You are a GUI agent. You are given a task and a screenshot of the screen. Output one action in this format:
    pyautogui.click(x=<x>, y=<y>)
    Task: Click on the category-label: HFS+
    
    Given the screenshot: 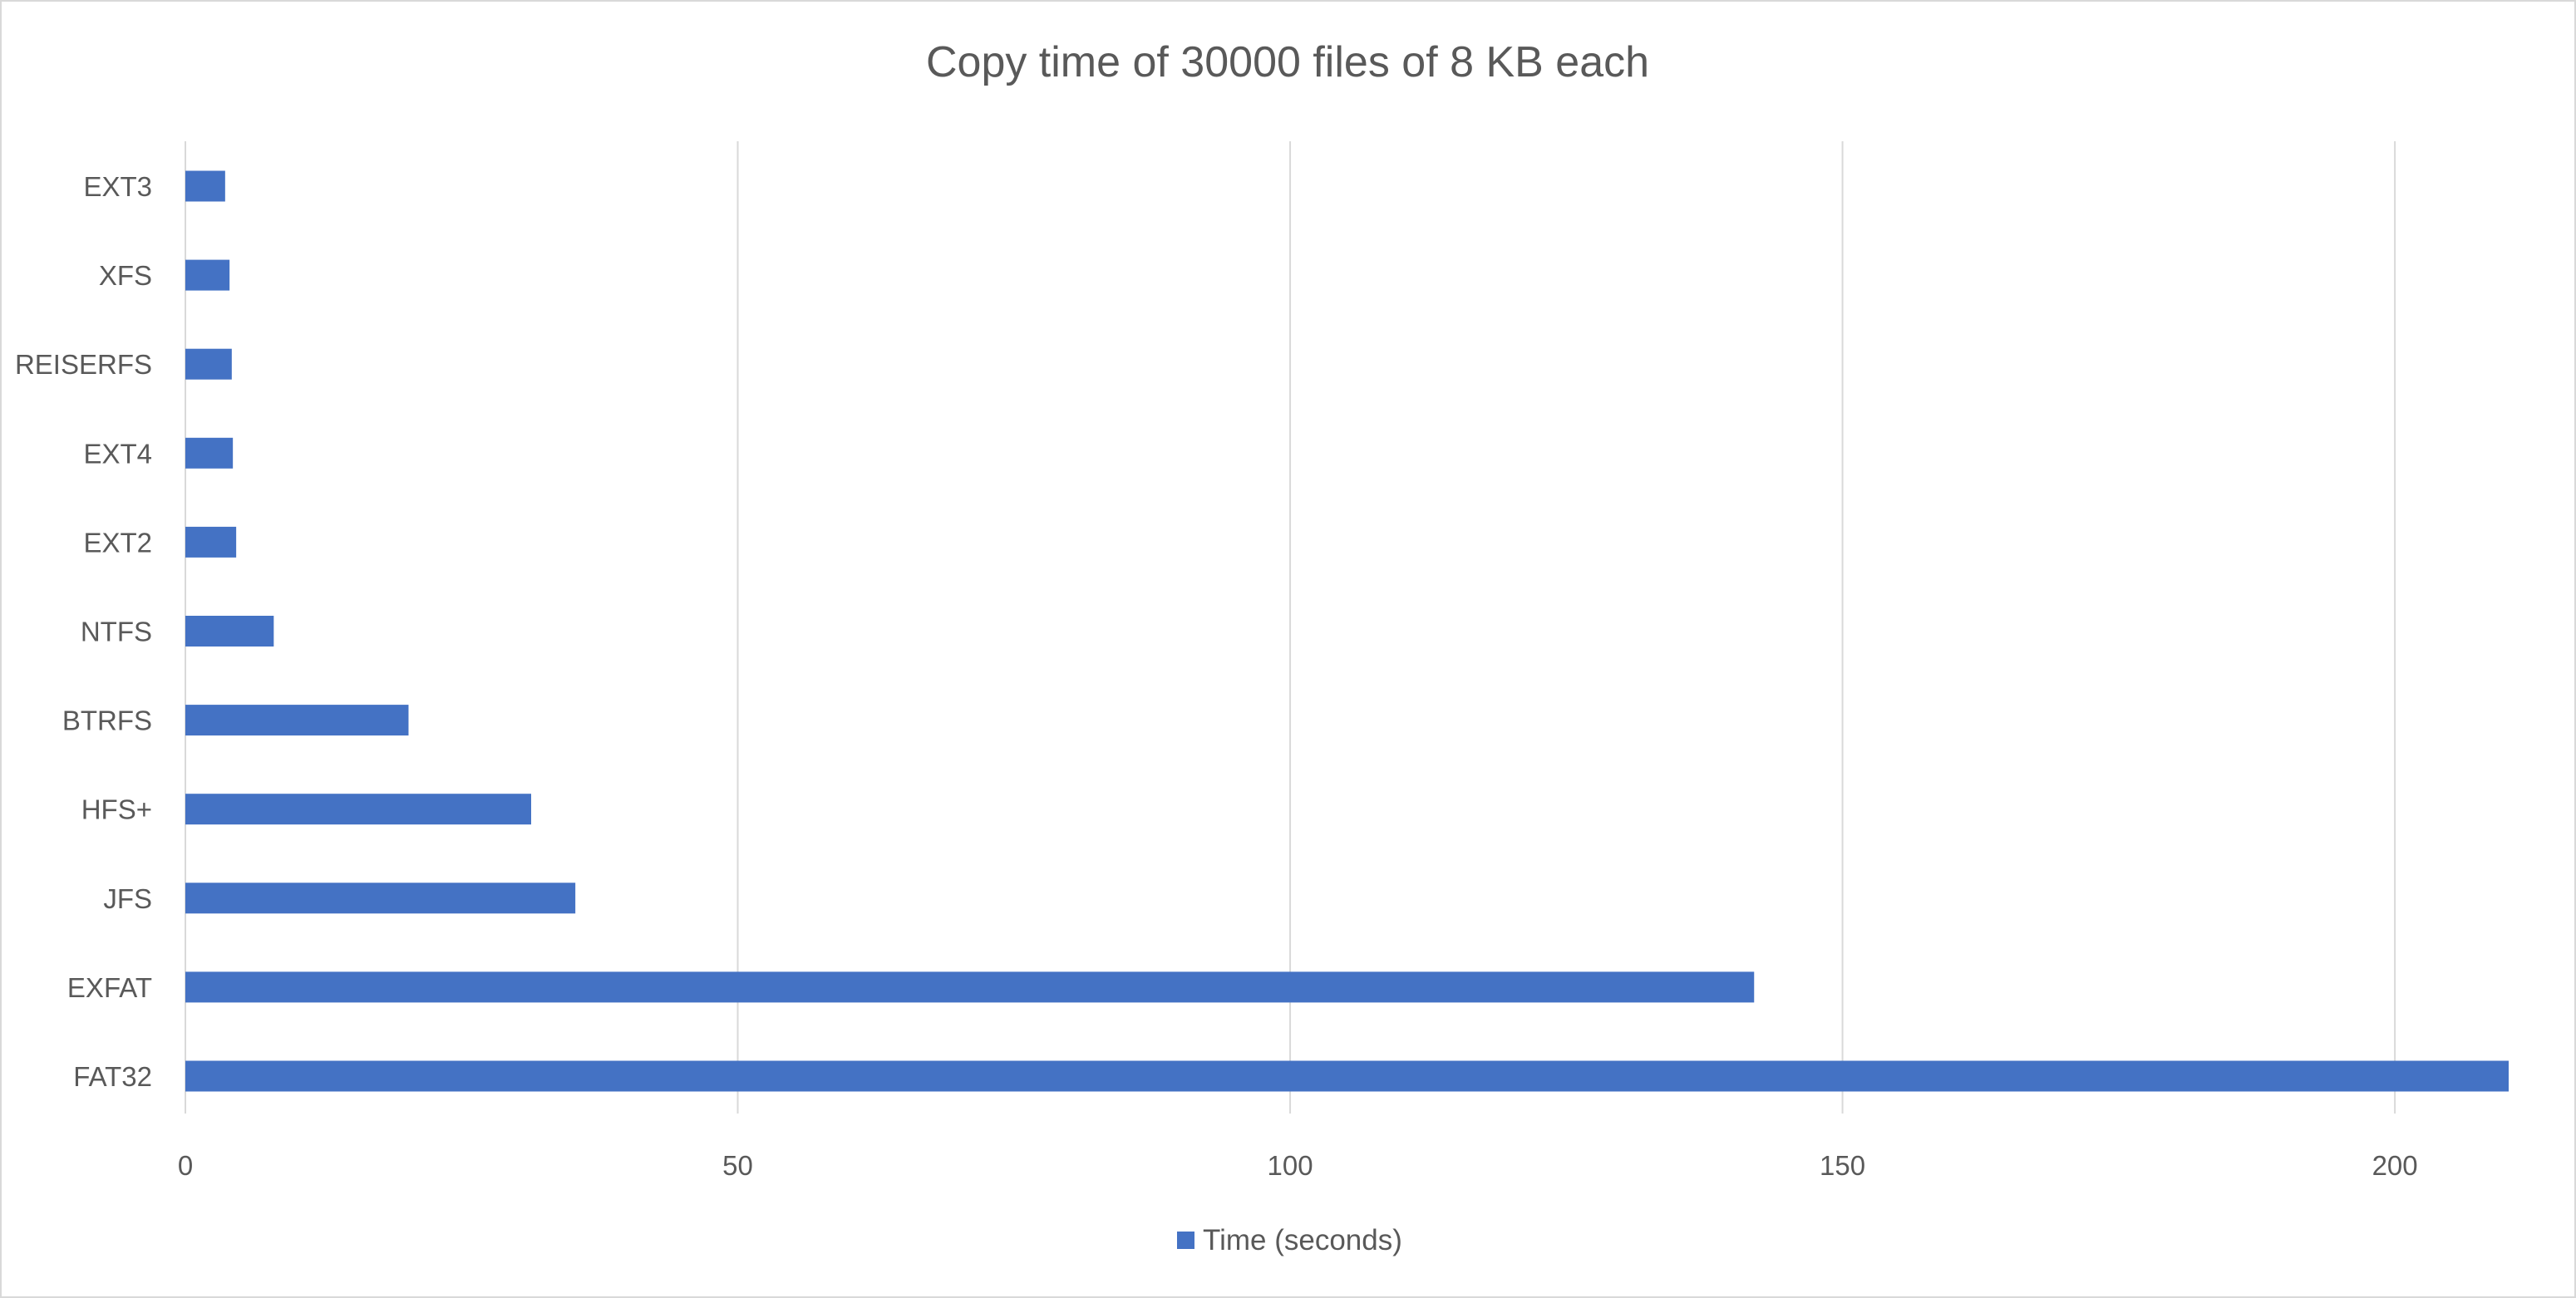 What is the action you would take?
    pyautogui.click(x=116, y=809)
    